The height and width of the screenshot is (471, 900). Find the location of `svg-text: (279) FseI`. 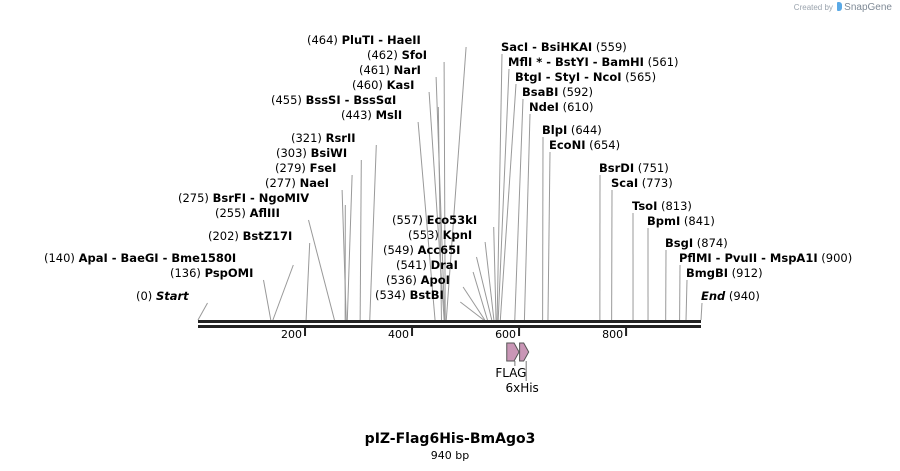

svg-text: (279) FseI is located at coordinates (305, 168).